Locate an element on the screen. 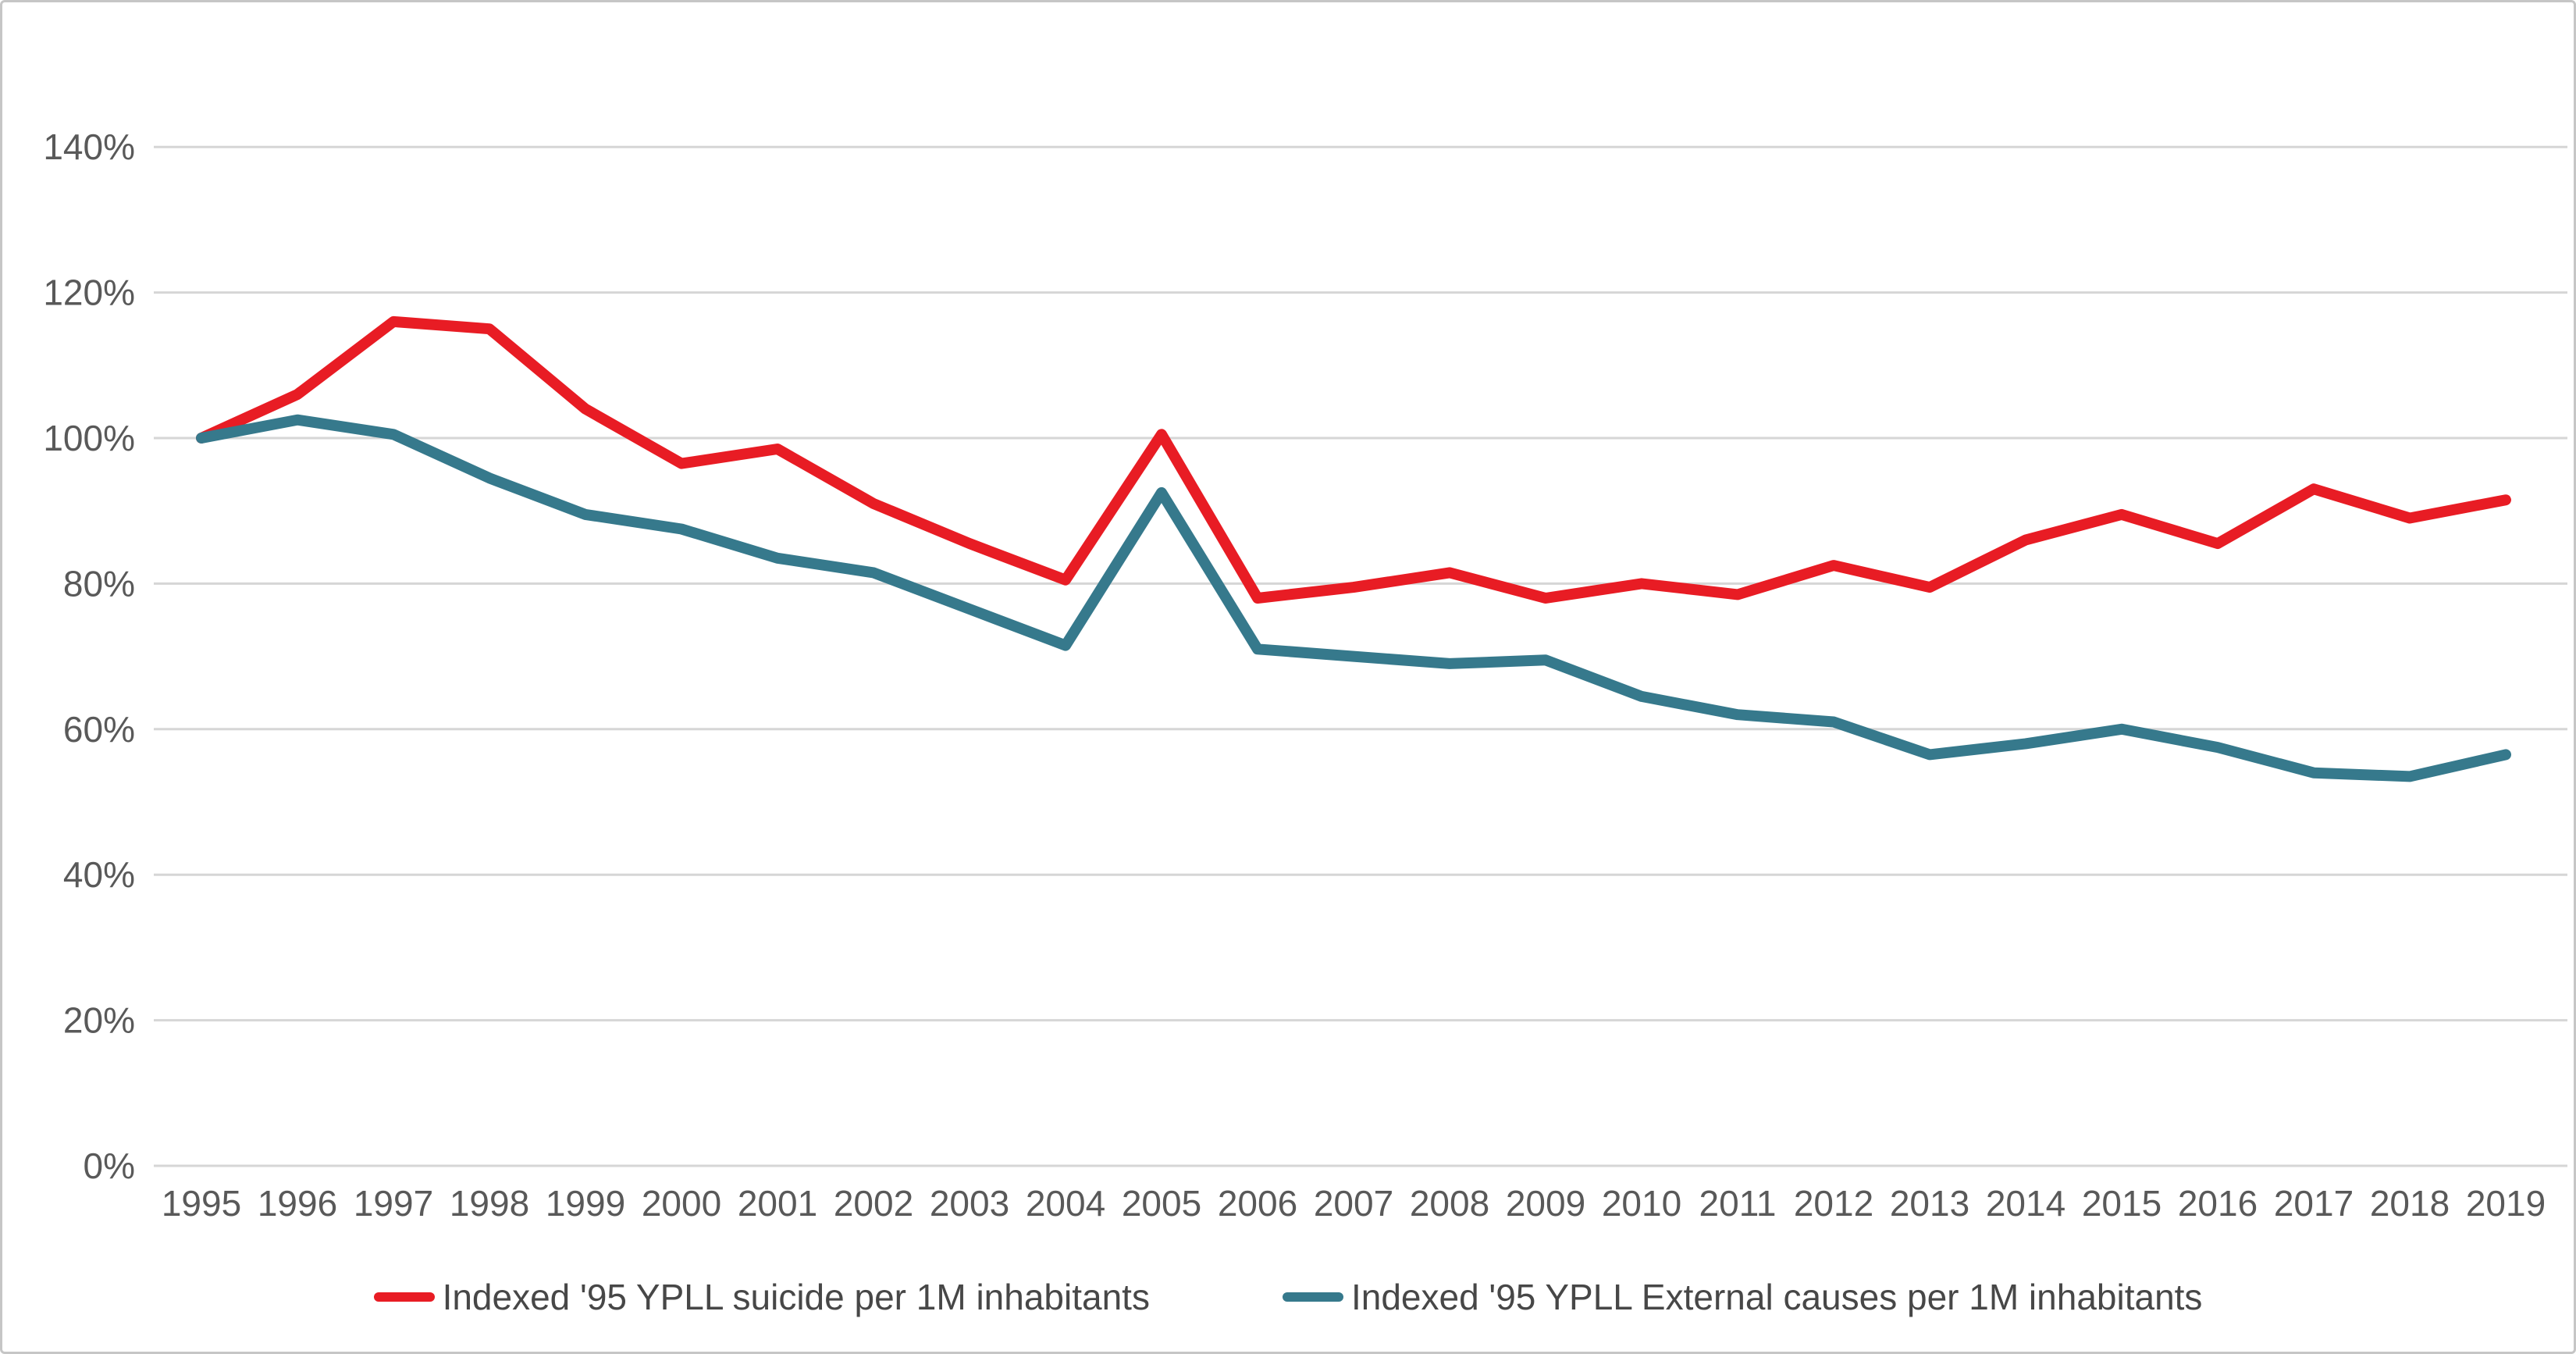  y-axis-tick-label: 140% is located at coordinates (89, 147).